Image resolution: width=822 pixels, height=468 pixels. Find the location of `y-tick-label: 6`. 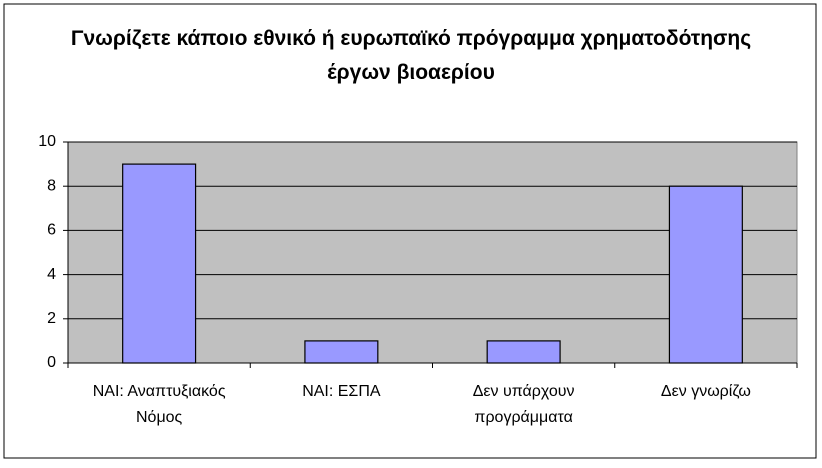

y-tick-label: 6 is located at coordinates (51, 230).